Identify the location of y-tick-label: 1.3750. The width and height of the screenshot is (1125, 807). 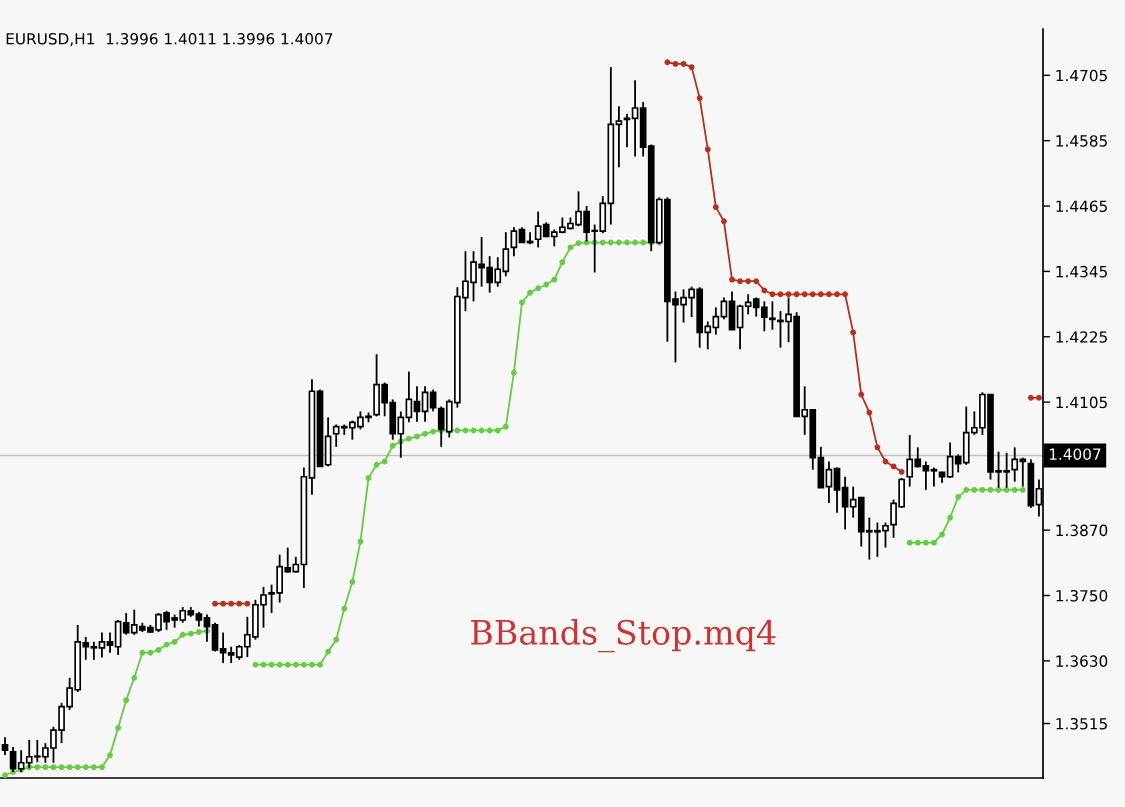
(1082, 595).